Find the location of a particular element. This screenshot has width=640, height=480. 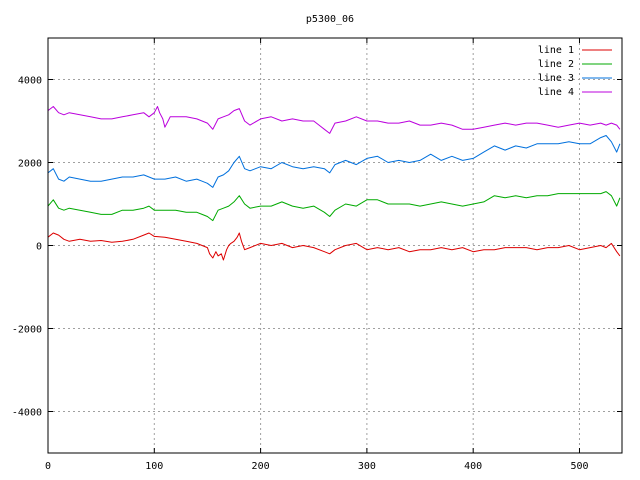

x-tick-label: 100 is located at coordinates (154, 466).